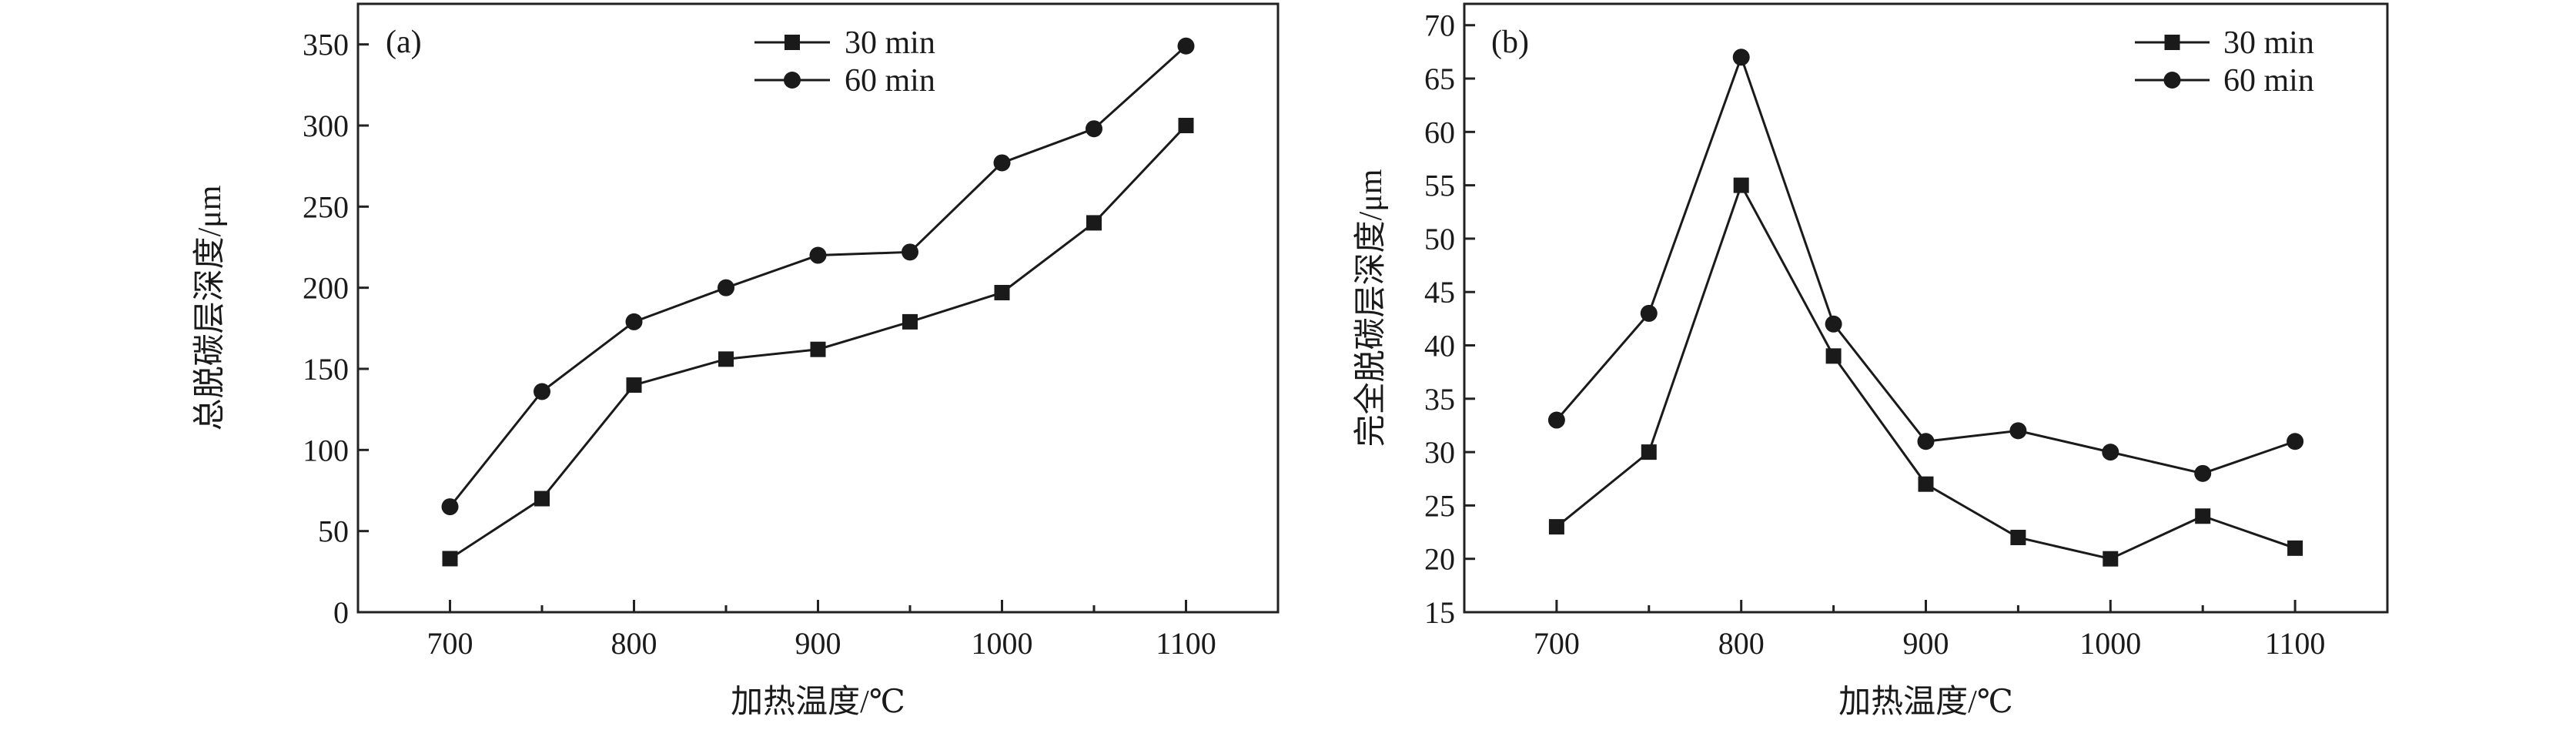 This screenshot has height=730, width=2576. I want to click on series-line-30-min, so click(1926, 371).